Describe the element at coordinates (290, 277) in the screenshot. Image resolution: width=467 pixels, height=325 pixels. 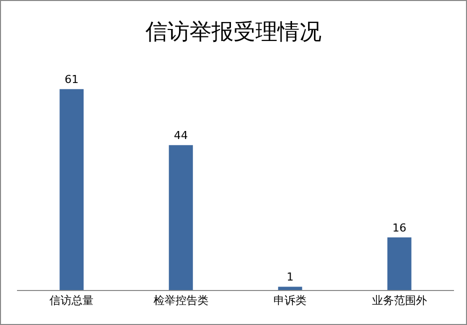
I see `data-label: 1` at that location.